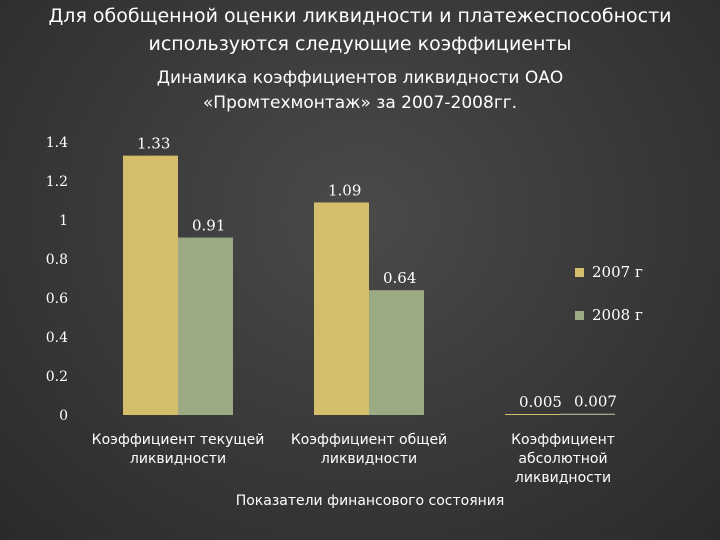 This screenshot has height=540, width=720. I want to click on chart-title-line-2: «Промтехмонтаж» за 2007-2008гг., so click(360, 103).